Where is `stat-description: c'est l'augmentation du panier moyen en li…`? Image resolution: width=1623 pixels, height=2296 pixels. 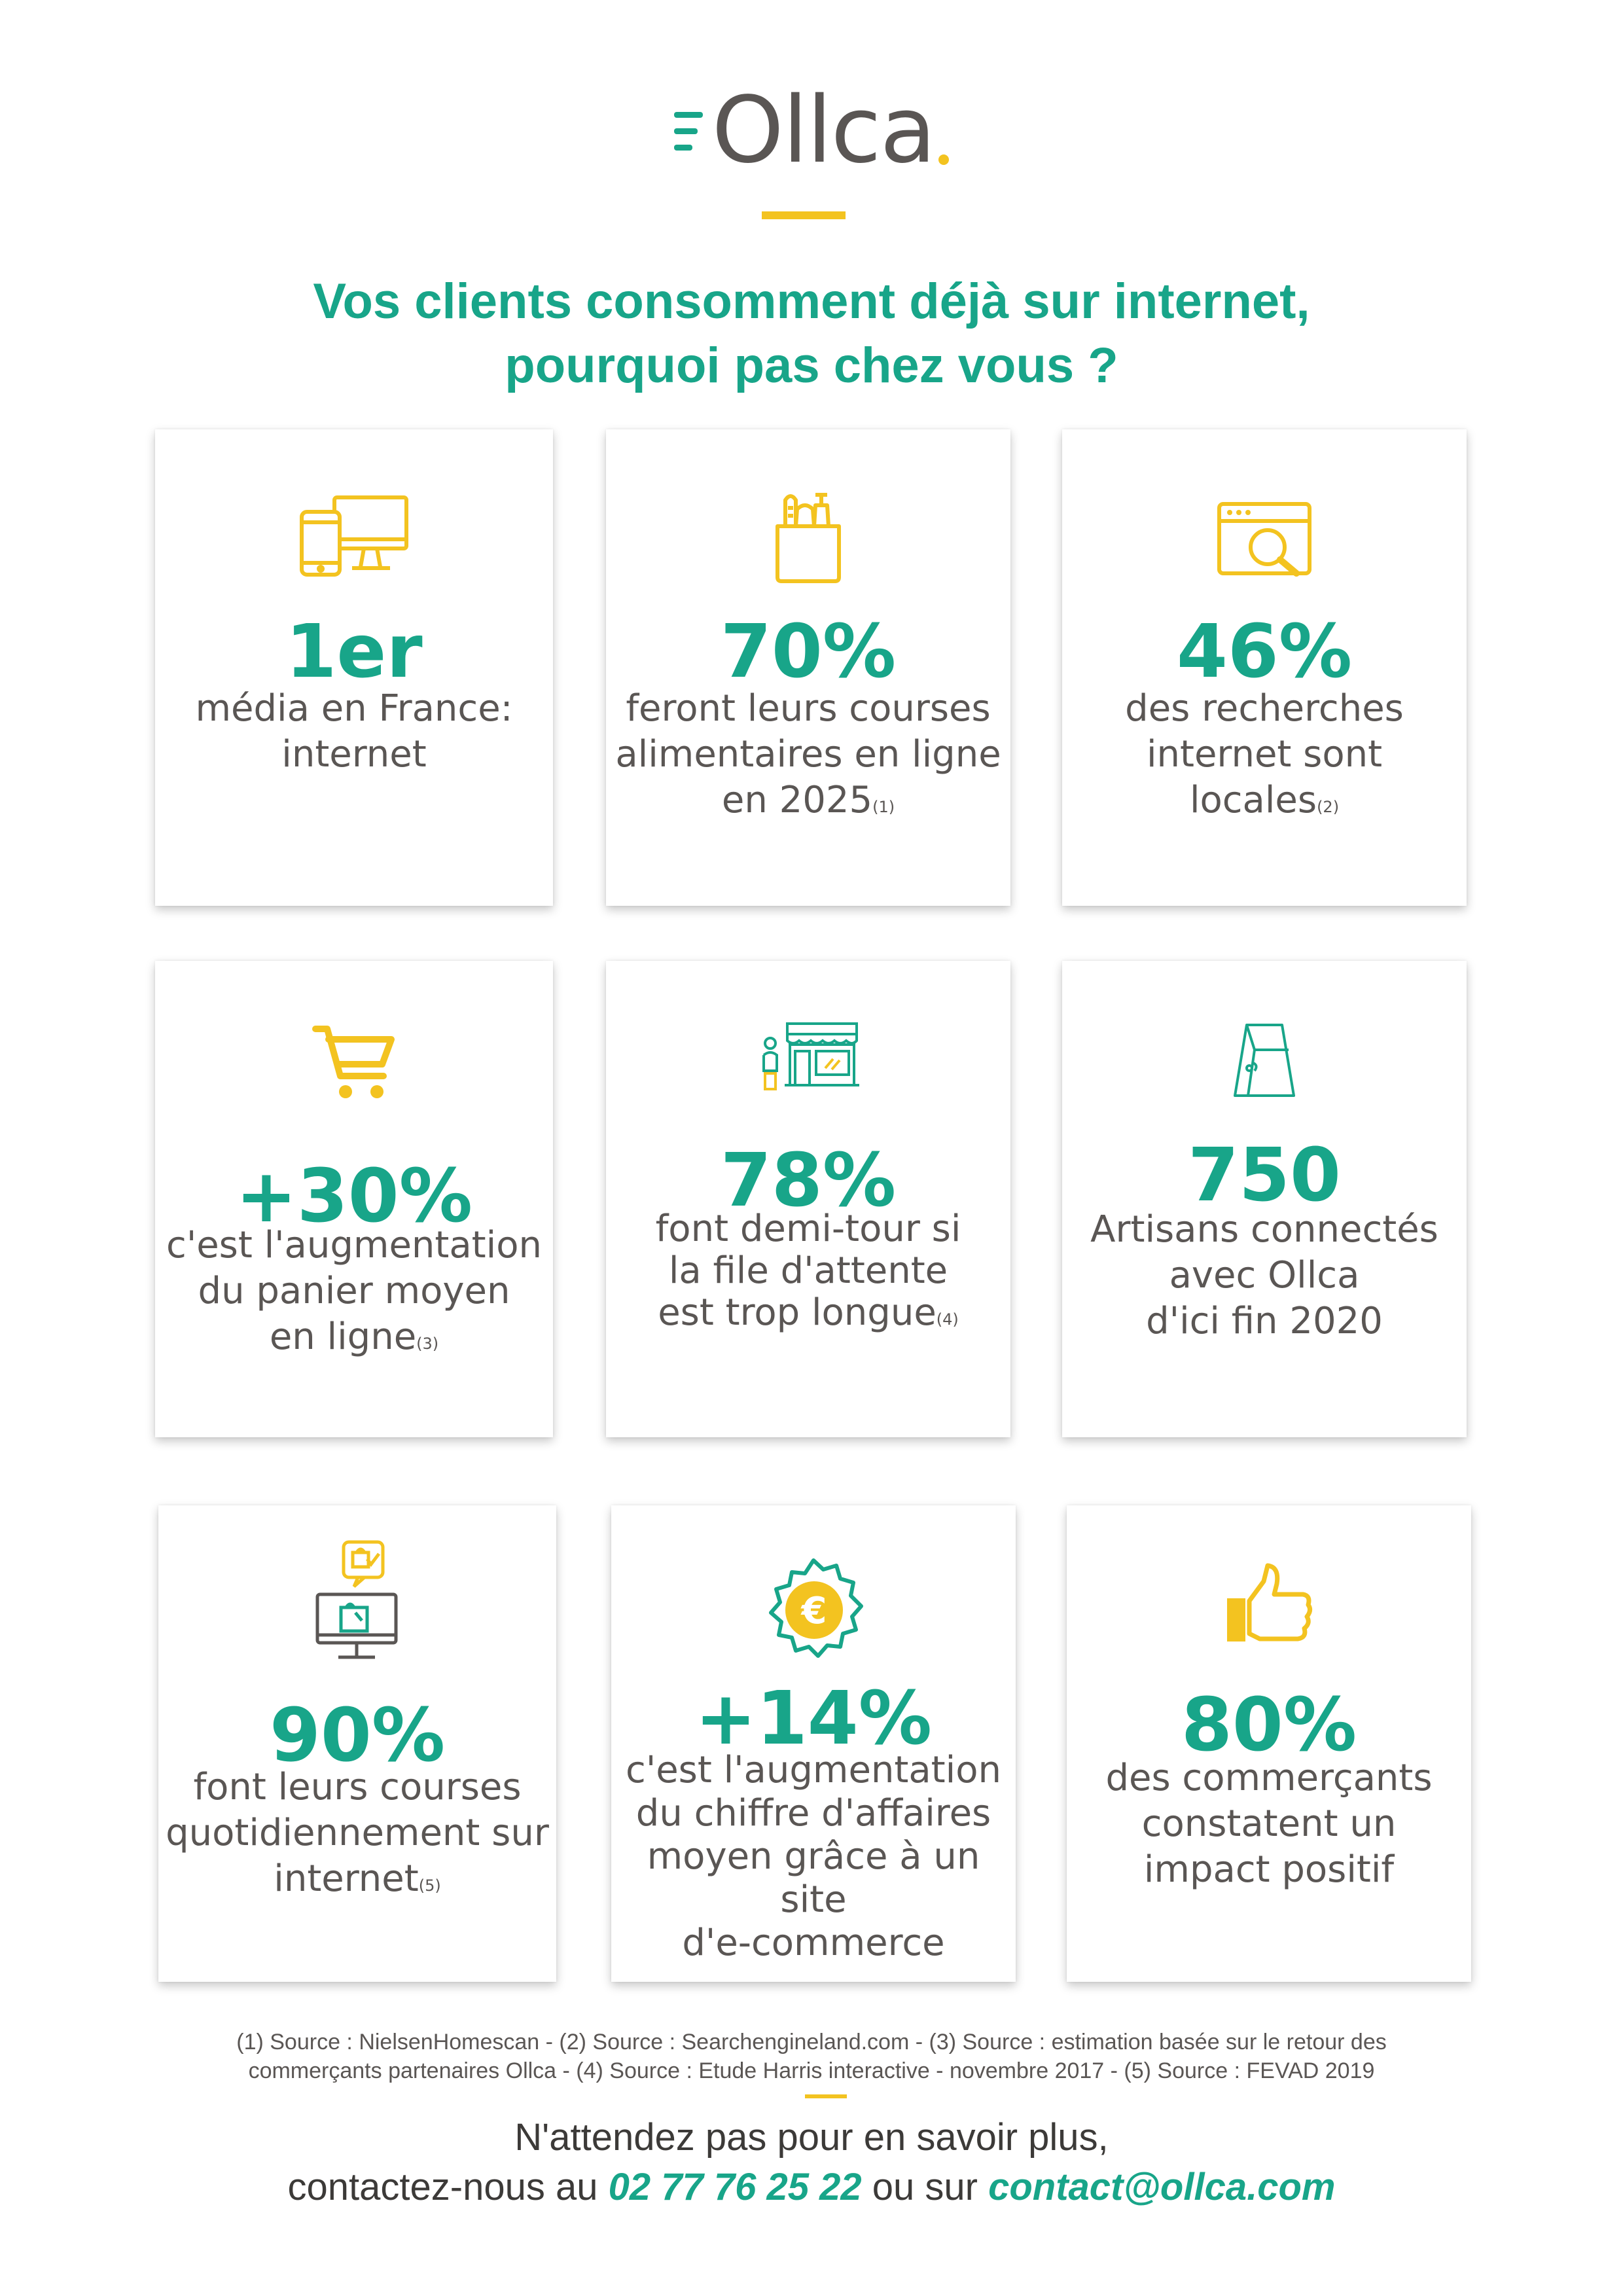
stat-description: c'est l'augmentation du panier moyen en li… is located at coordinates (354, 1291).